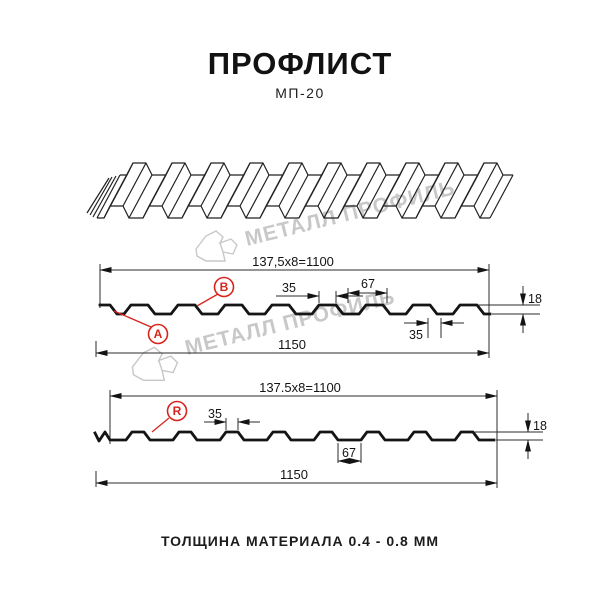  I want to click on page-title: ПРОФЛИСТ, so click(300, 63).